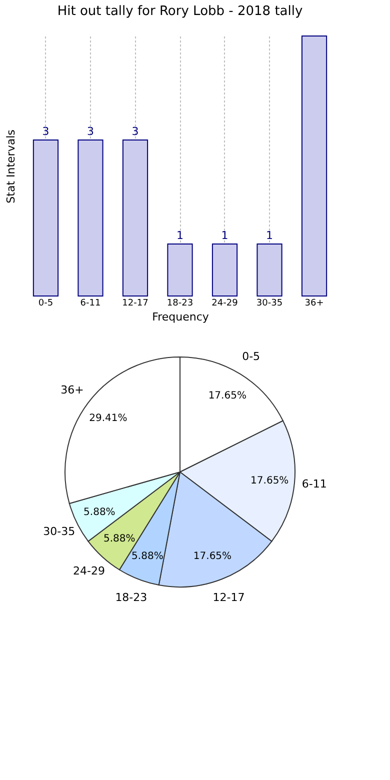 The width and height of the screenshot is (390, 780). Describe the element at coordinates (11, 166) in the screenshot. I see `y-axis-title: Stat Intervals` at that location.